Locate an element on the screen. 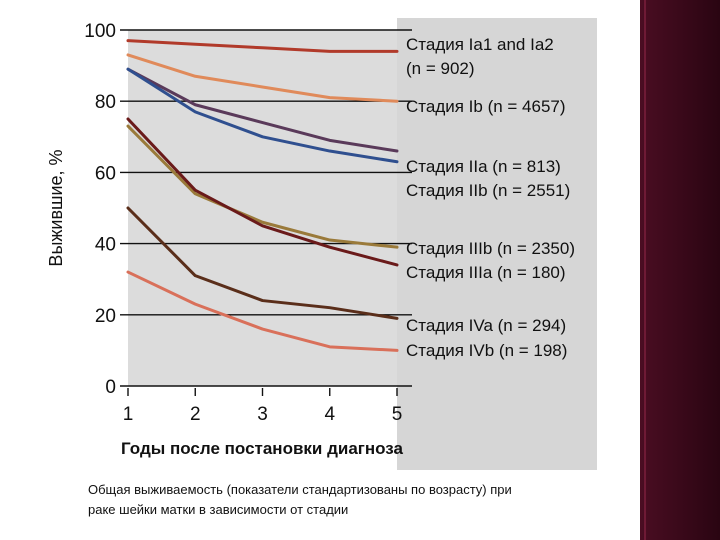 This screenshot has width=720, height=540. x-tick-label-5: 5 is located at coordinates (397, 414).